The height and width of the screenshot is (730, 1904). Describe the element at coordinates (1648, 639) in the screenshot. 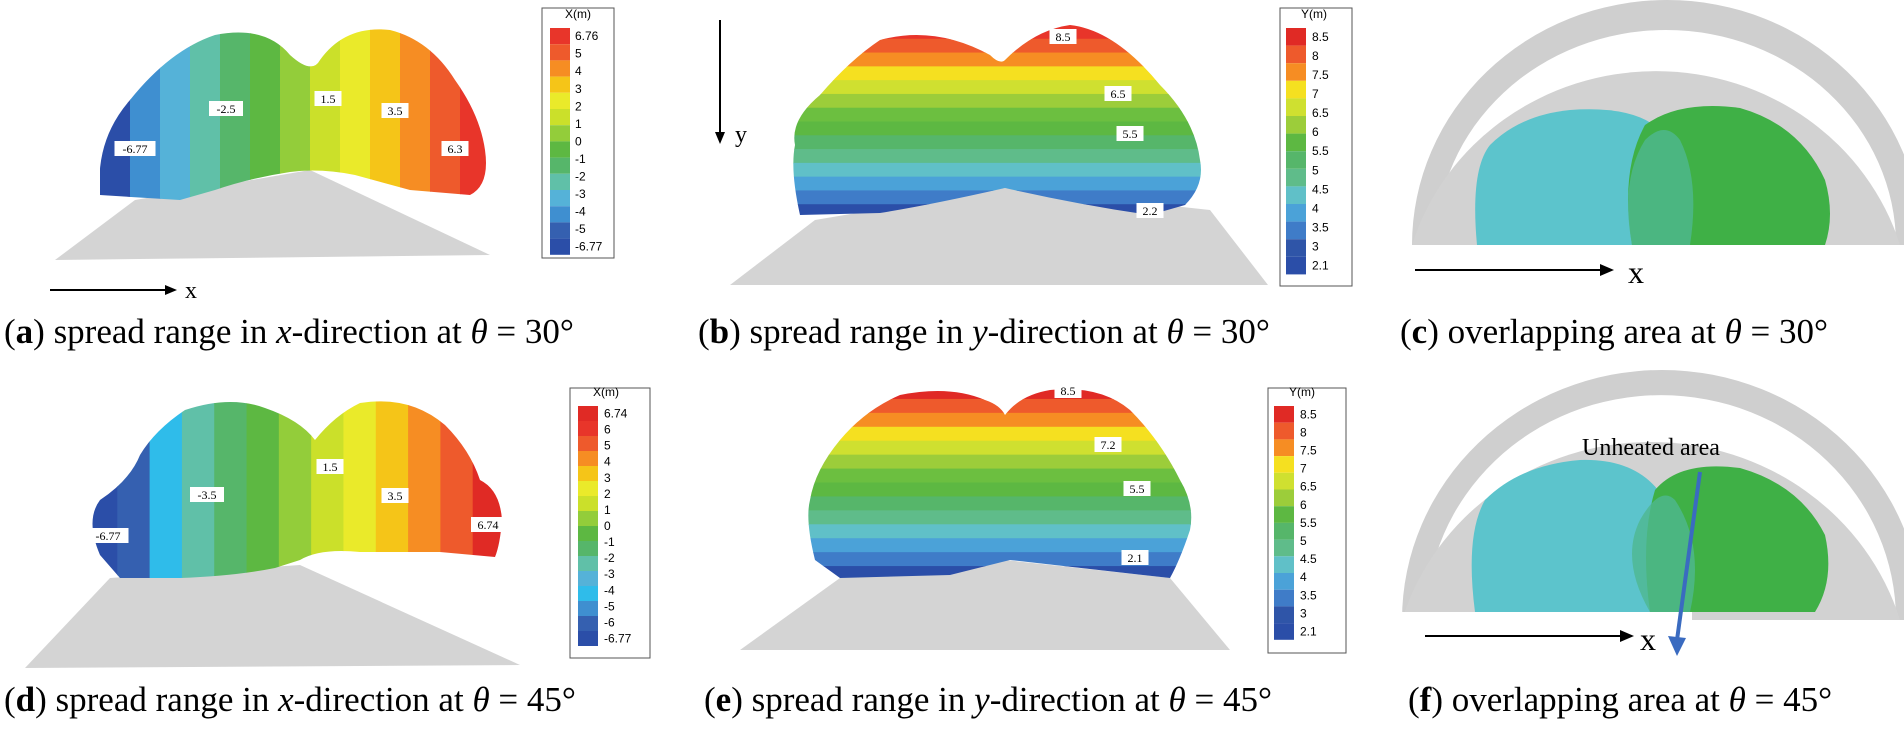

I see `axis-label-f: x` at that location.